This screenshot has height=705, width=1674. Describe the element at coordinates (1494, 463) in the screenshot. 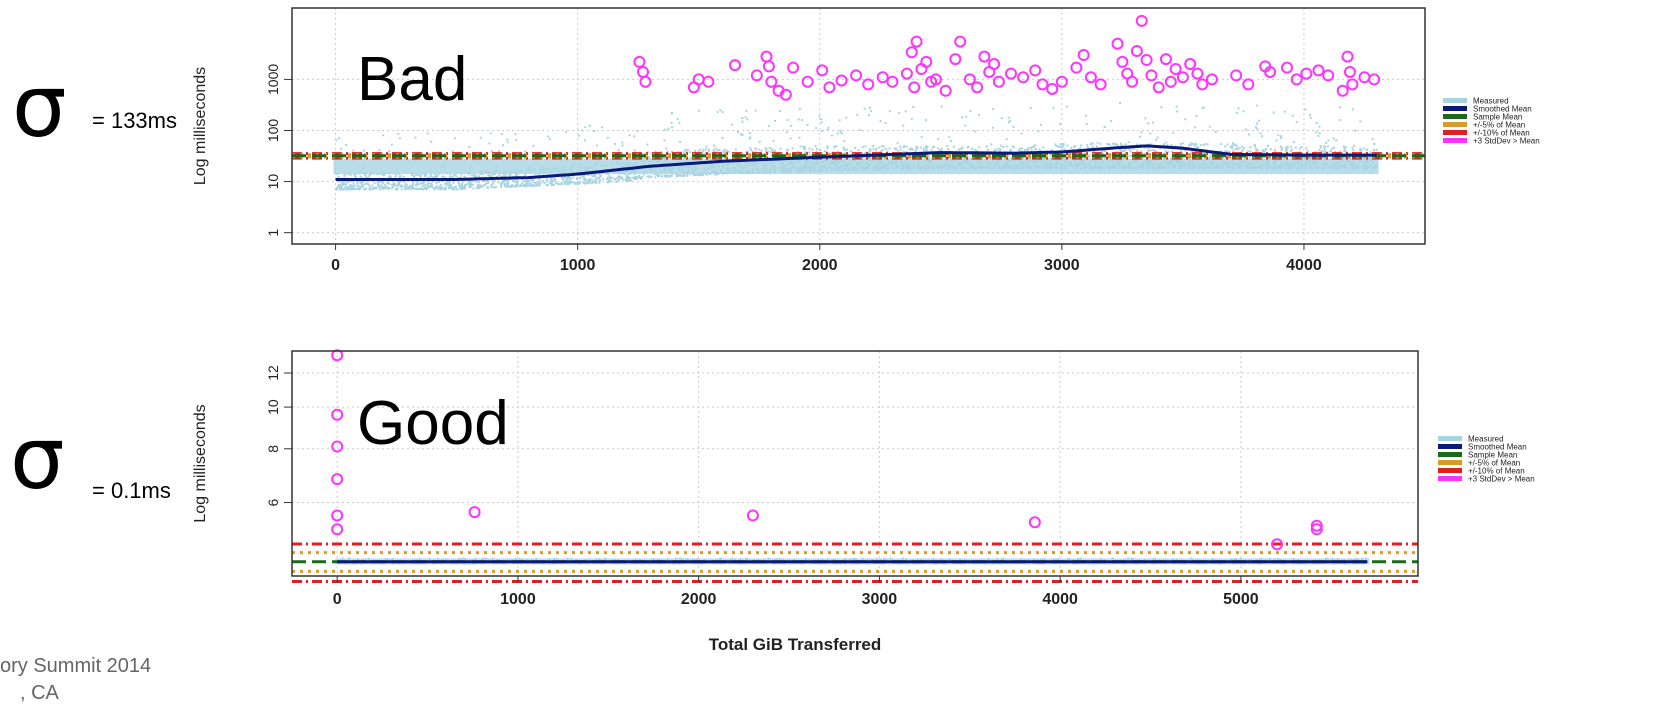

I see `legend-label: +/-5% of Mean` at that location.